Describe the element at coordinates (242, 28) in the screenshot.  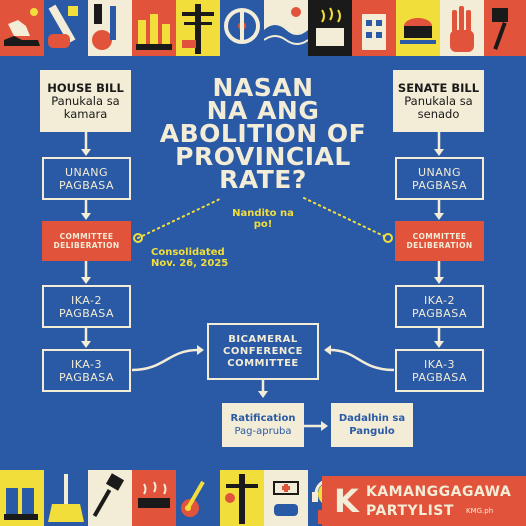
I see `steering-wheel-icon` at that location.